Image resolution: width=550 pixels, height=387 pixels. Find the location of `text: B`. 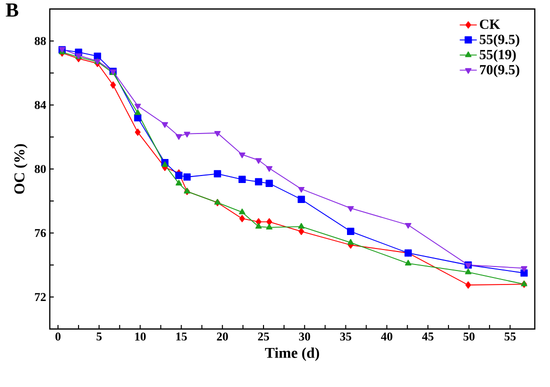

text: B is located at coordinates (12, 10).